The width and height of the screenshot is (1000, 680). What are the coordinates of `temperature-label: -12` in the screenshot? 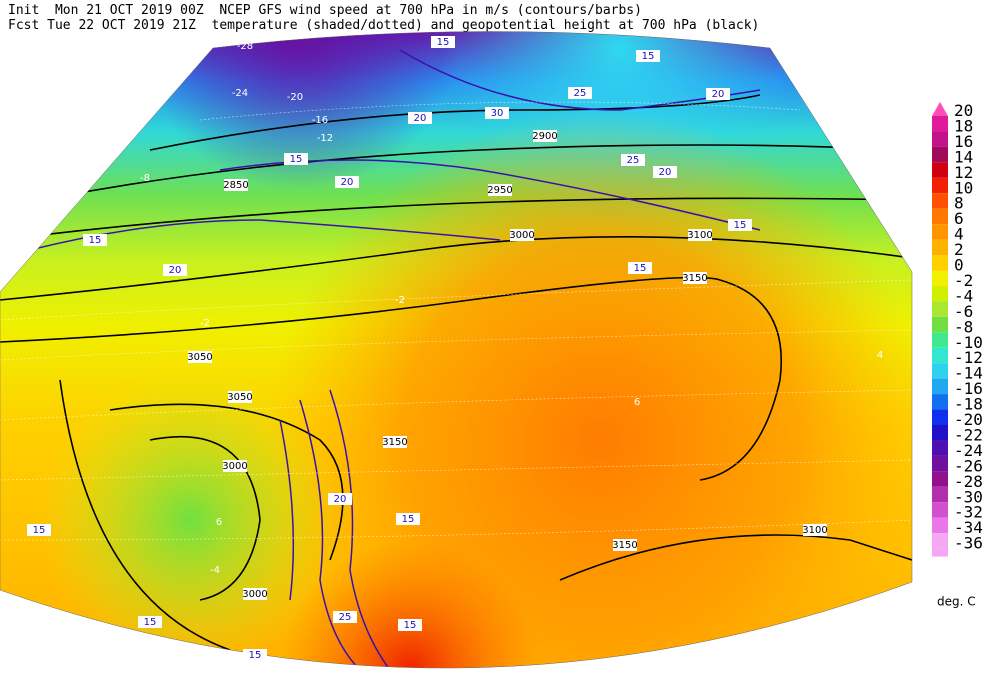 It's located at (325, 138).